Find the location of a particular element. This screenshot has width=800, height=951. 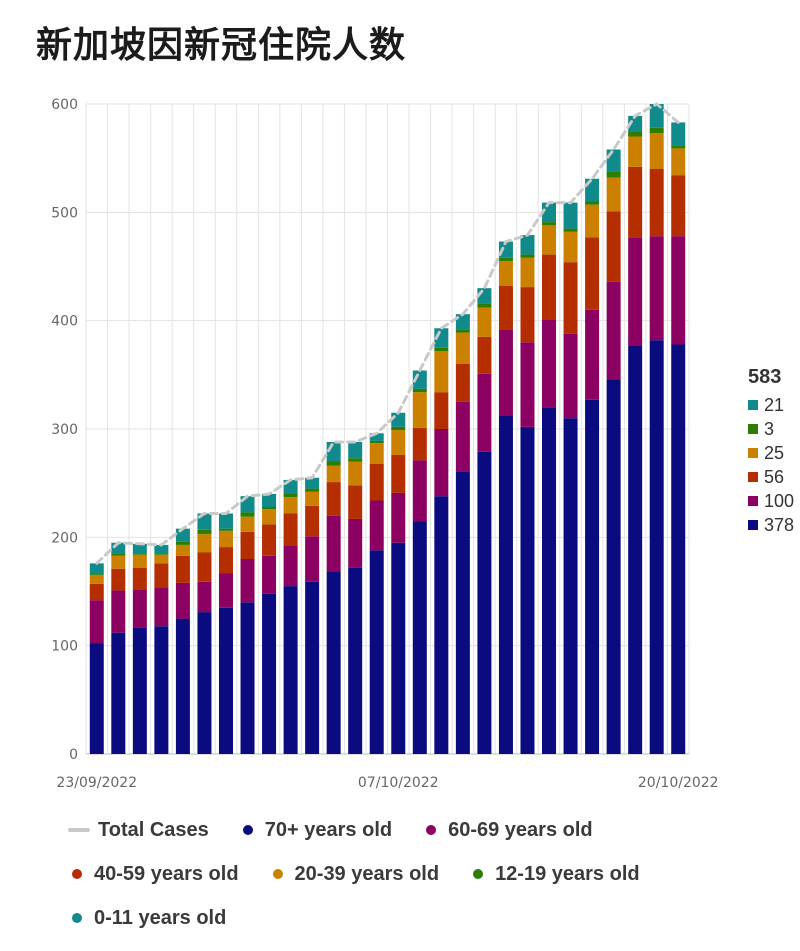

y-tick-label: 200 is located at coordinates (64, 538).